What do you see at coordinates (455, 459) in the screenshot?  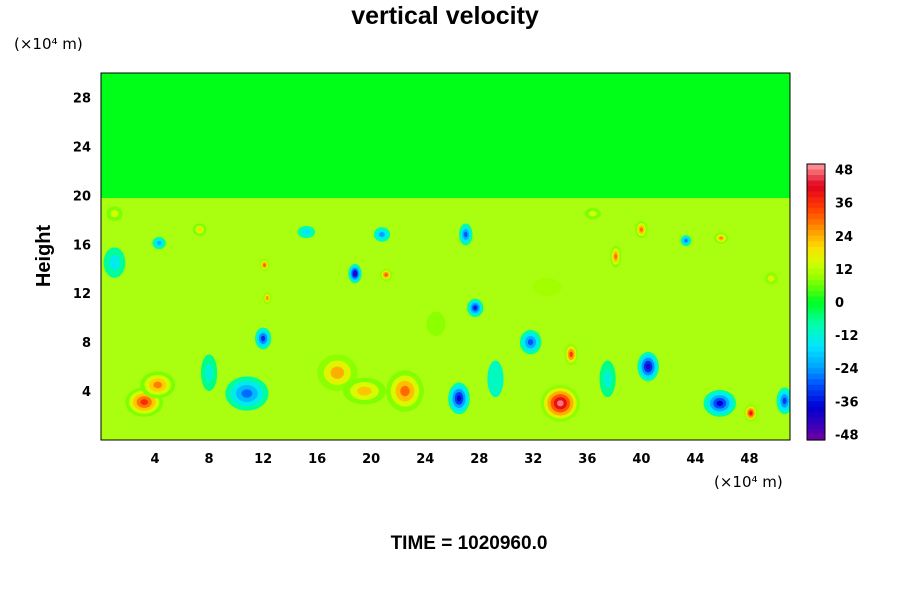 I see `x-tick-labels: 4 8 12 16 20 24 28 32 36 40 44 48` at bounding box center [455, 459].